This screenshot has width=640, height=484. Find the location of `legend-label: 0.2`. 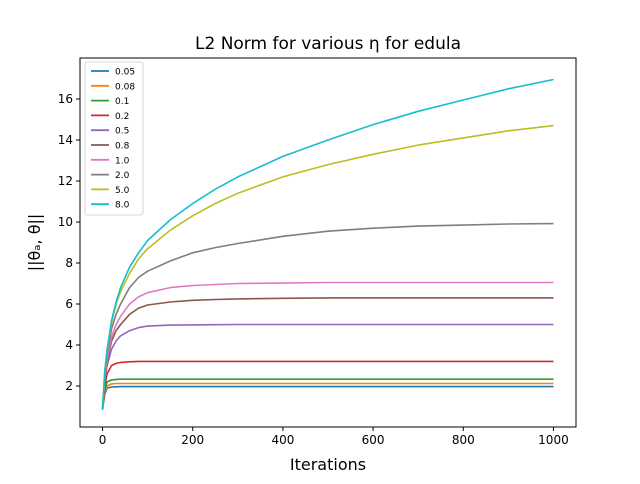

legend-label: 0.2 is located at coordinates (122, 117).